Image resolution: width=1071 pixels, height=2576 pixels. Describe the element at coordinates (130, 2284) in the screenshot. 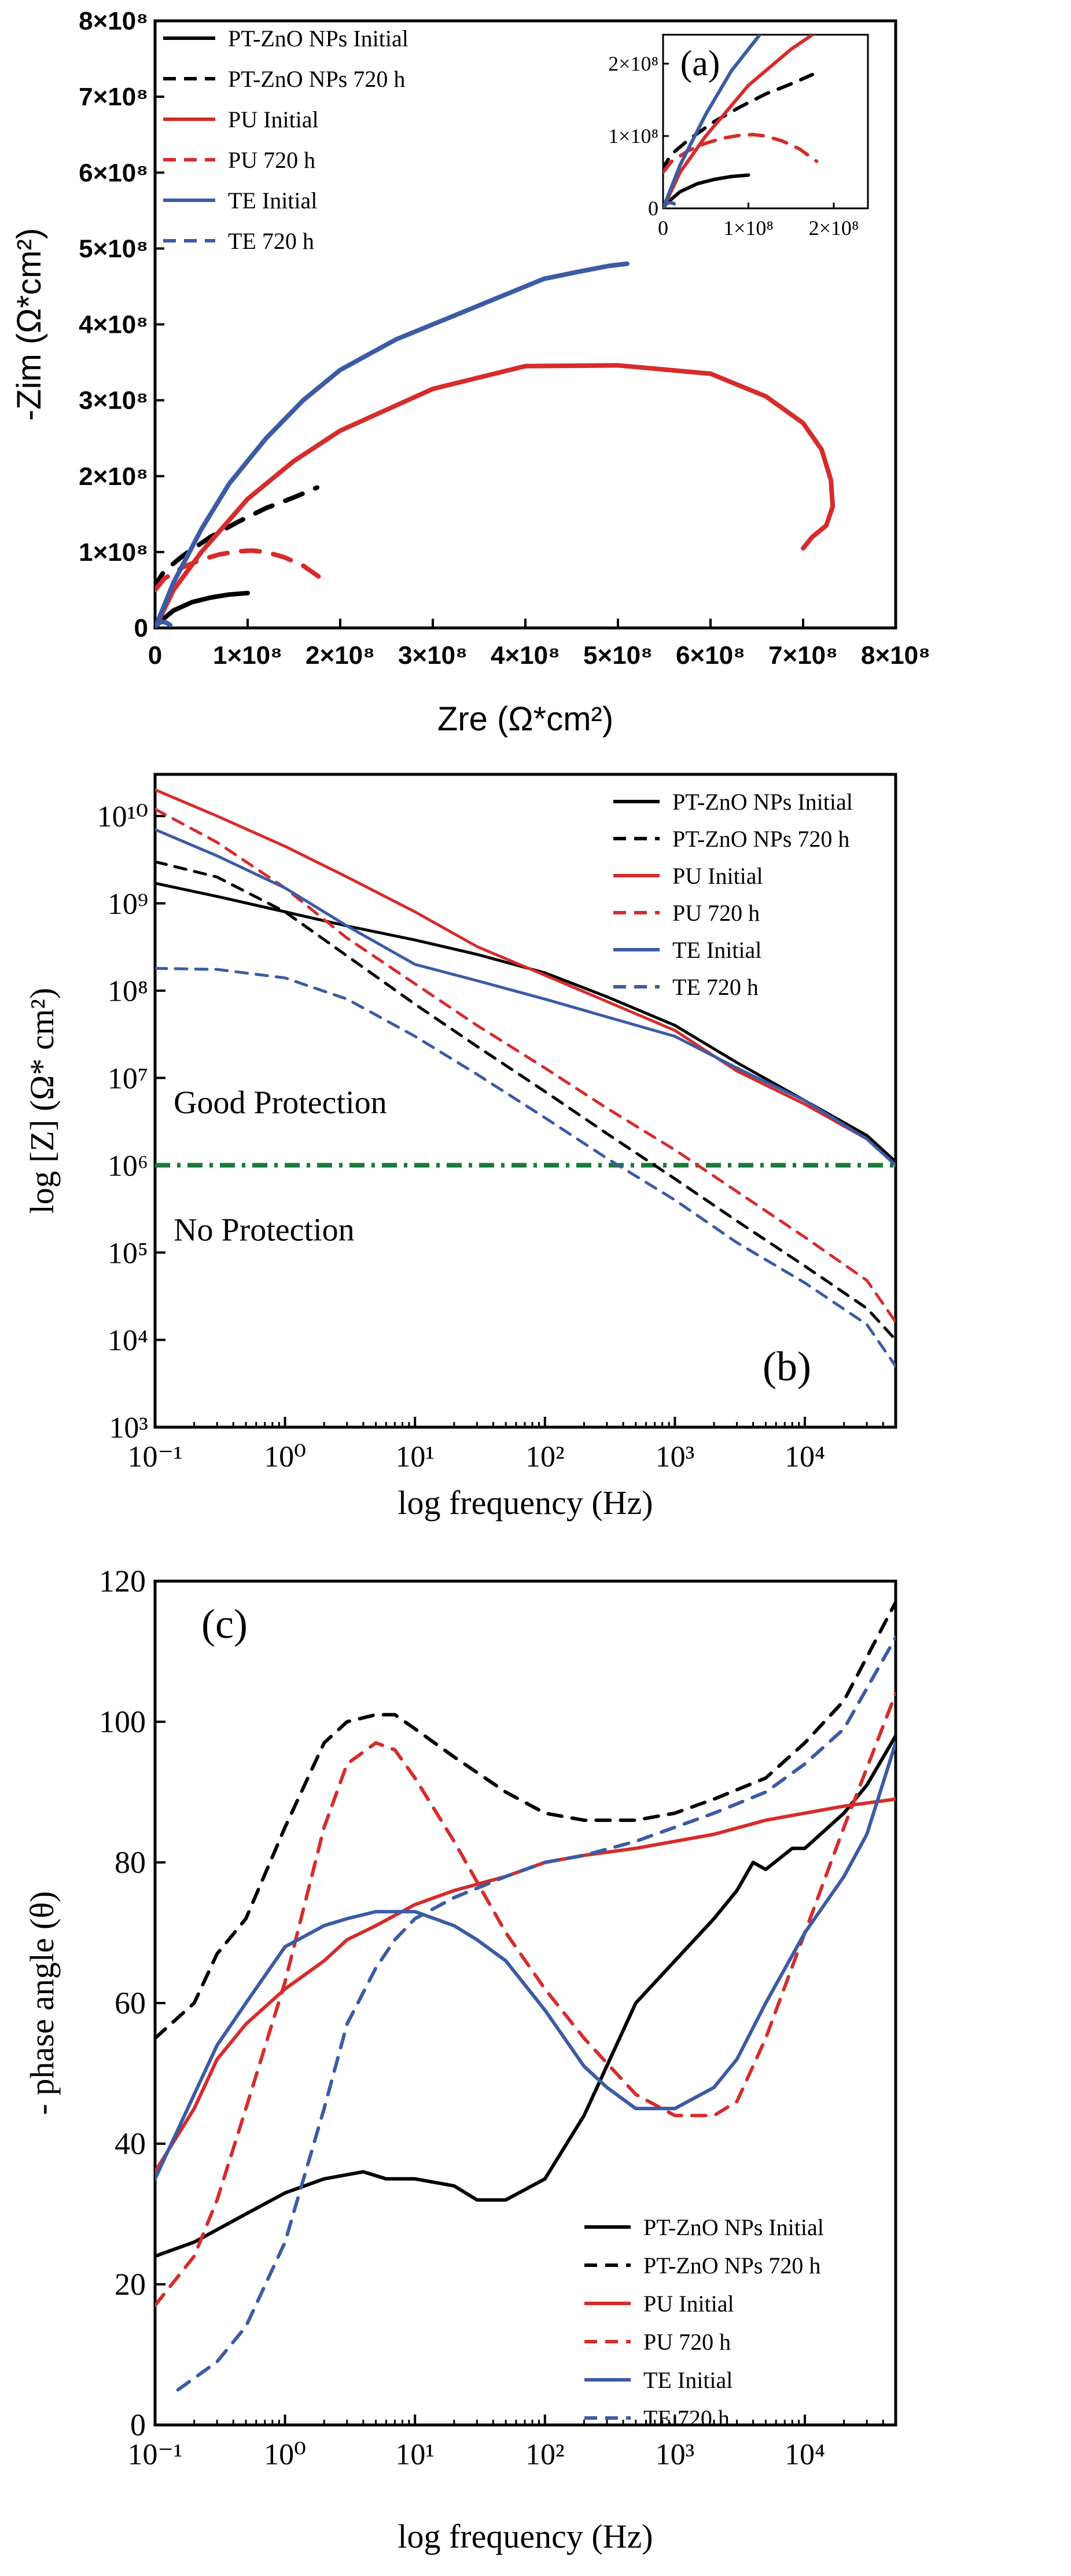

I see `y-tick-label: 20` at that location.